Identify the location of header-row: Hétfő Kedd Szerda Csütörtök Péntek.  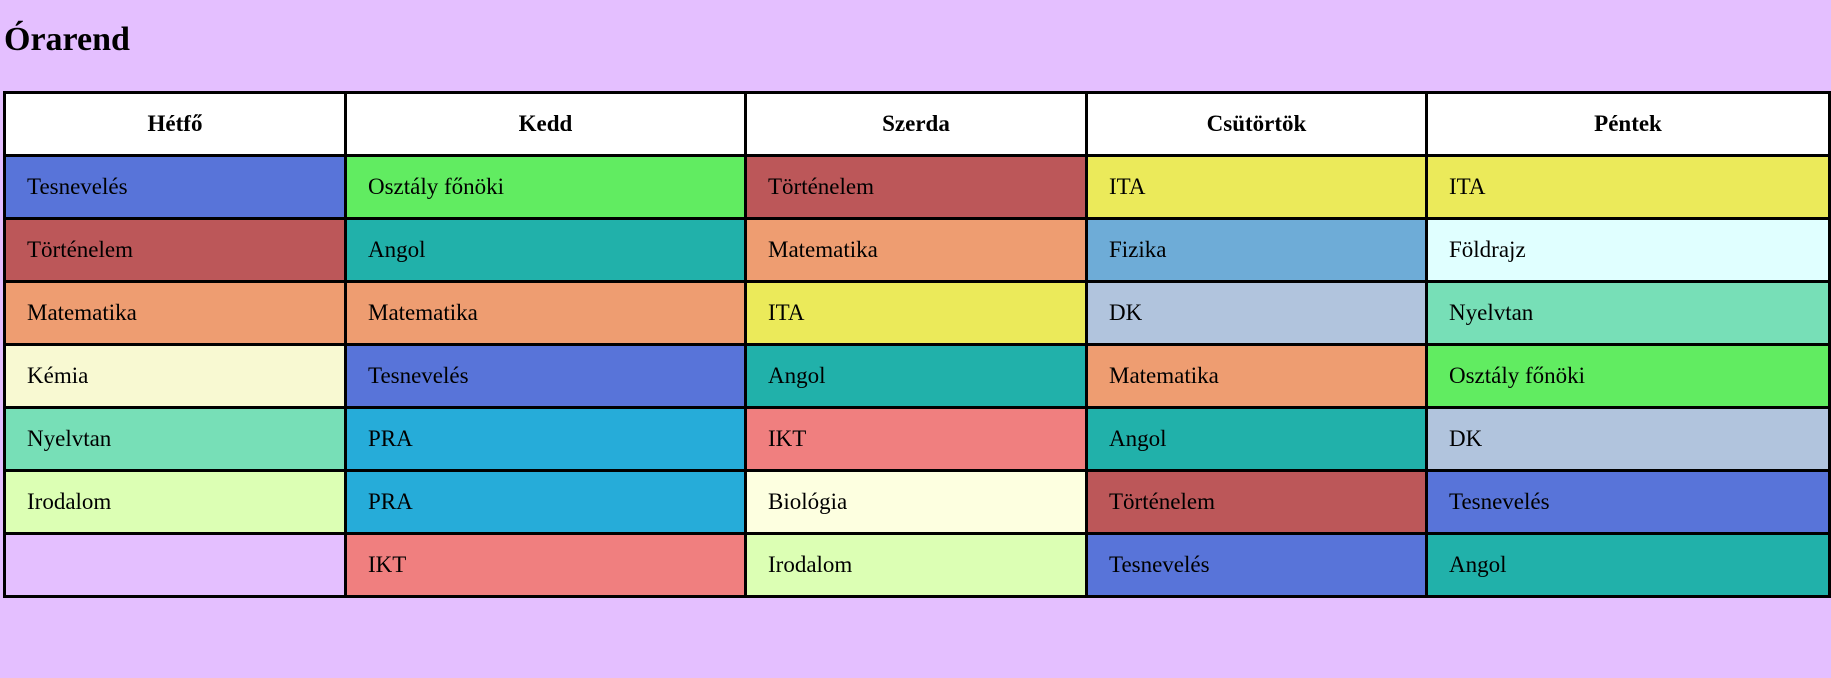
(917, 124).